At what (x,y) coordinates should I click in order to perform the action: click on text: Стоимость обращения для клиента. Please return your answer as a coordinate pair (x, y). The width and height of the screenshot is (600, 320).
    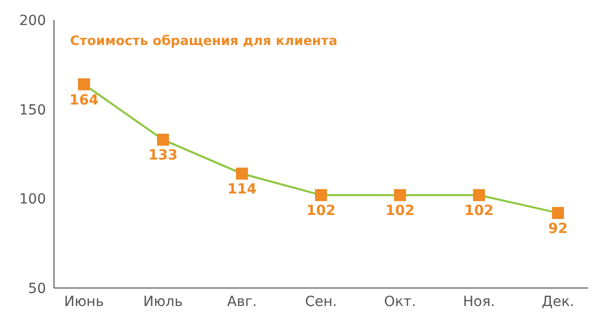
    Looking at the image, I should click on (204, 41).